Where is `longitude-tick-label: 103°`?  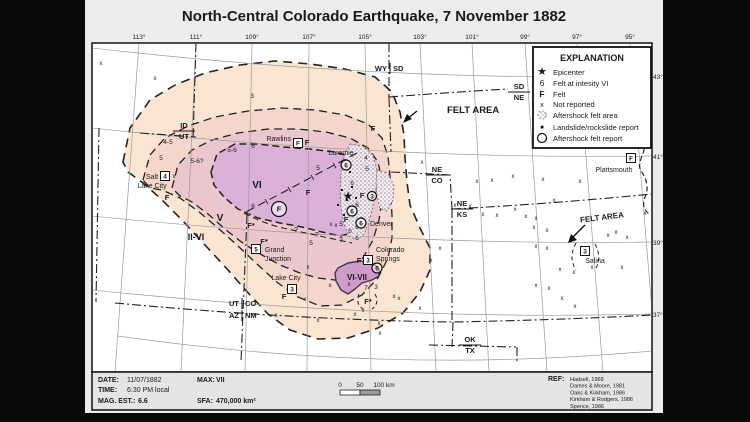 longitude-tick-label: 103° is located at coordinates (420, 37).